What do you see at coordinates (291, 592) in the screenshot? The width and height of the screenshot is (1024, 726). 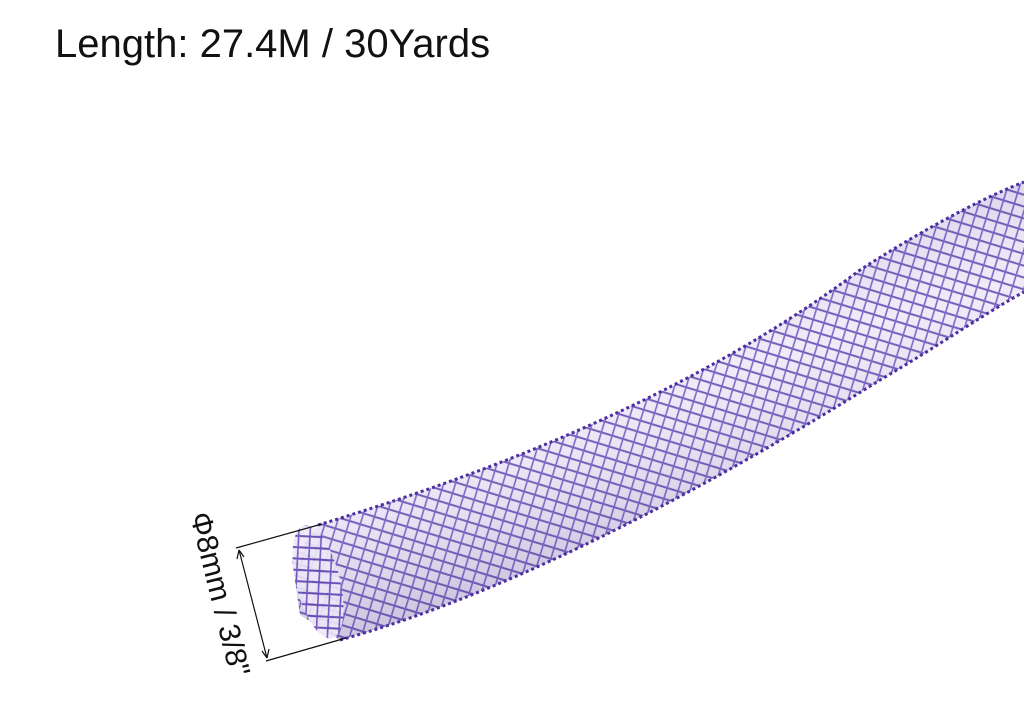 I see `dimension-lines` at bounding box center [291, 592].